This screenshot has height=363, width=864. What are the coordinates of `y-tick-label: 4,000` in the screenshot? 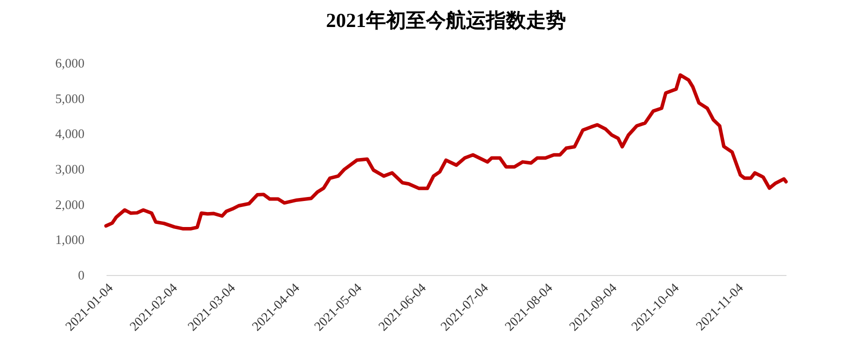 It's located at (69, 134).